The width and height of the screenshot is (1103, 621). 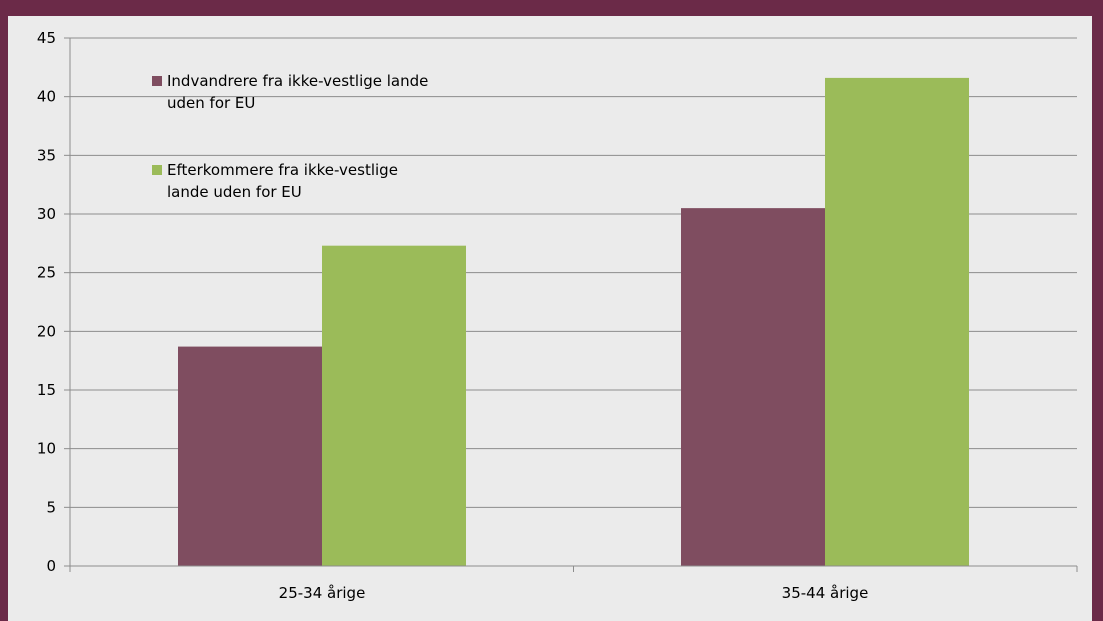 What do you see at coordinates (46, 38) in the screenshot?
I see `y-tick-label: 45` at bounding box center [46, 38].